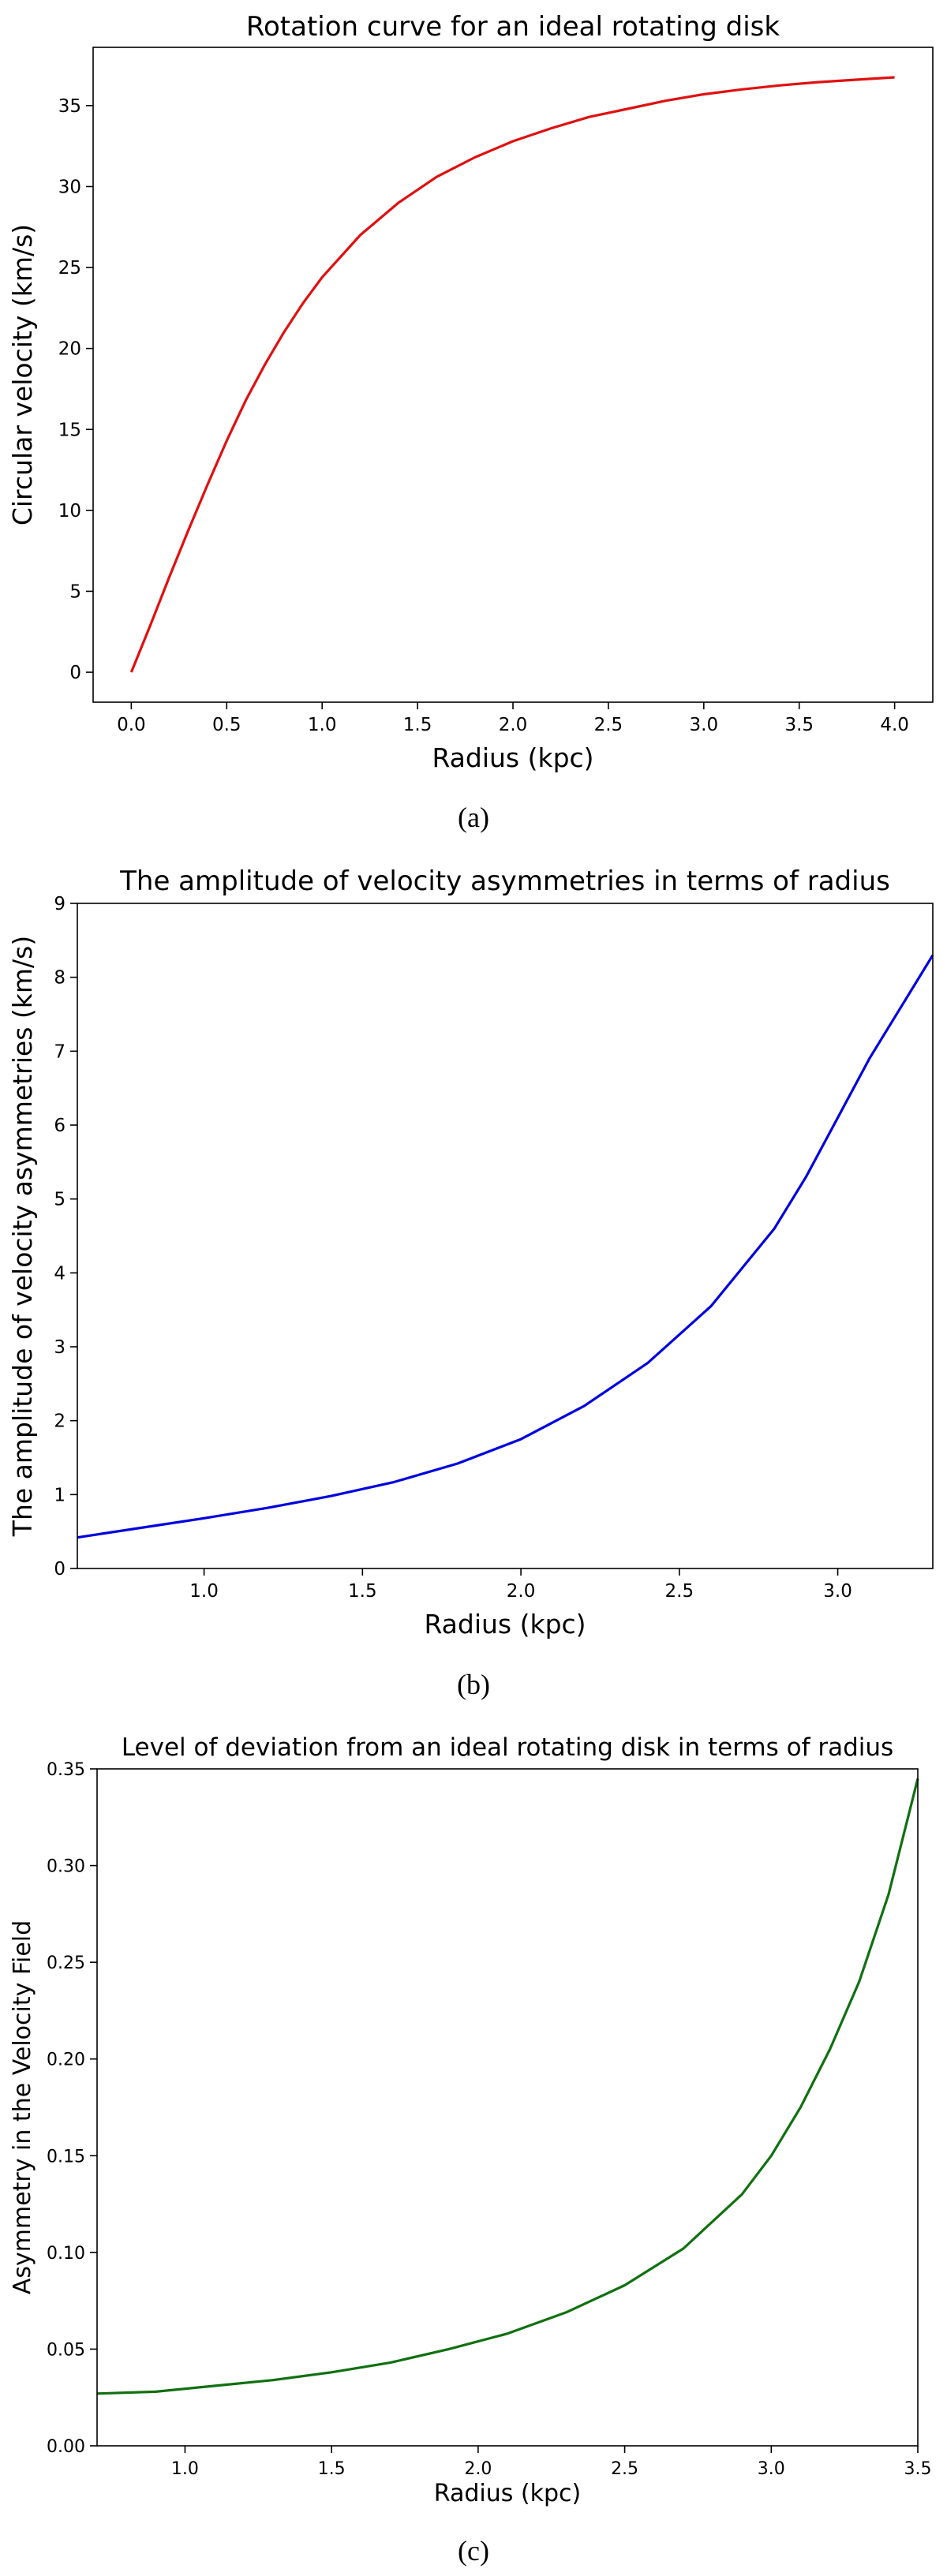 This screenshot has width=947, height=2576. Describe the element at coordinates (66, 1867) in the screenshot. I see `y-tick-label: 0.30` at that location.